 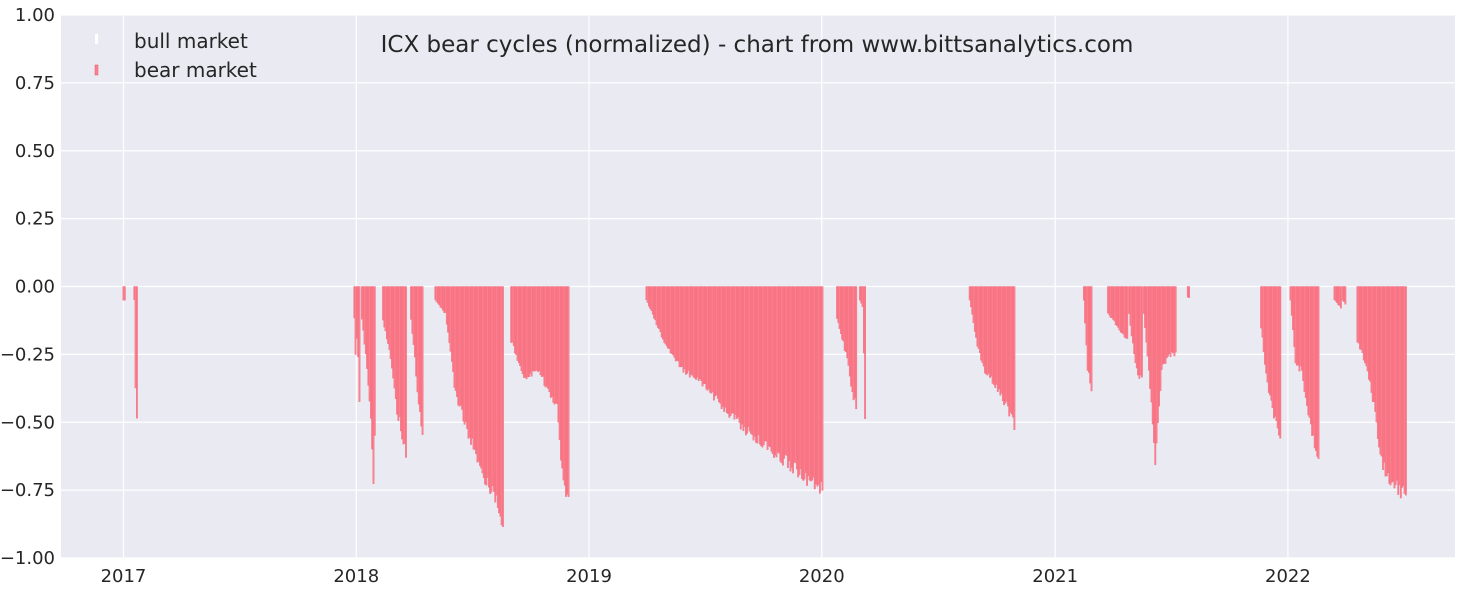 What do you see at coordinates (27, 490) in the screenshot?
I see `y-tick-label: −0.75` at bounding box center [27, 490].